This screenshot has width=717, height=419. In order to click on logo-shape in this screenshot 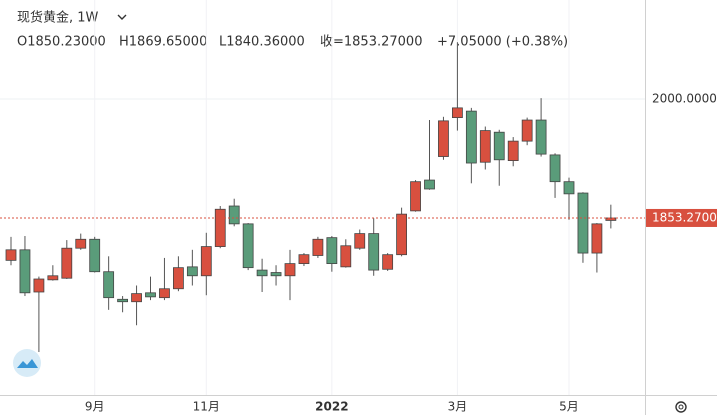, I will do `click(27, 363)`.